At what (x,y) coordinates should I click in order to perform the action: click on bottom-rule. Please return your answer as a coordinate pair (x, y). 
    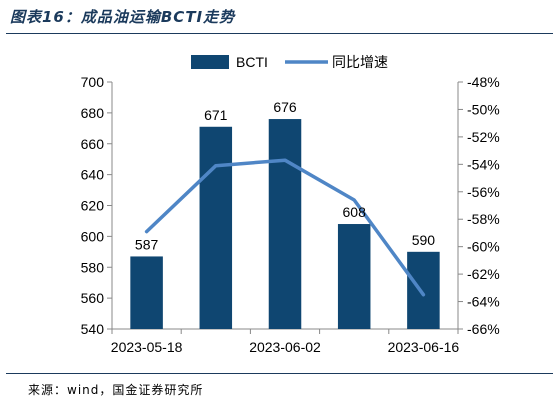
    Looking at the image, I should click on (279, 373).